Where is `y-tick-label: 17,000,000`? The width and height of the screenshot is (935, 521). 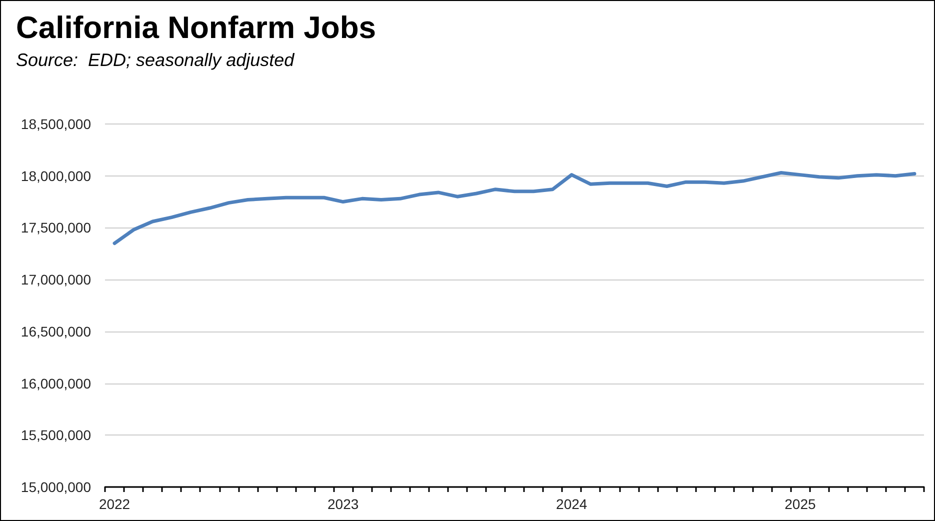
y-tick-label: 17,000,000 is located at coordinates (56, 280).